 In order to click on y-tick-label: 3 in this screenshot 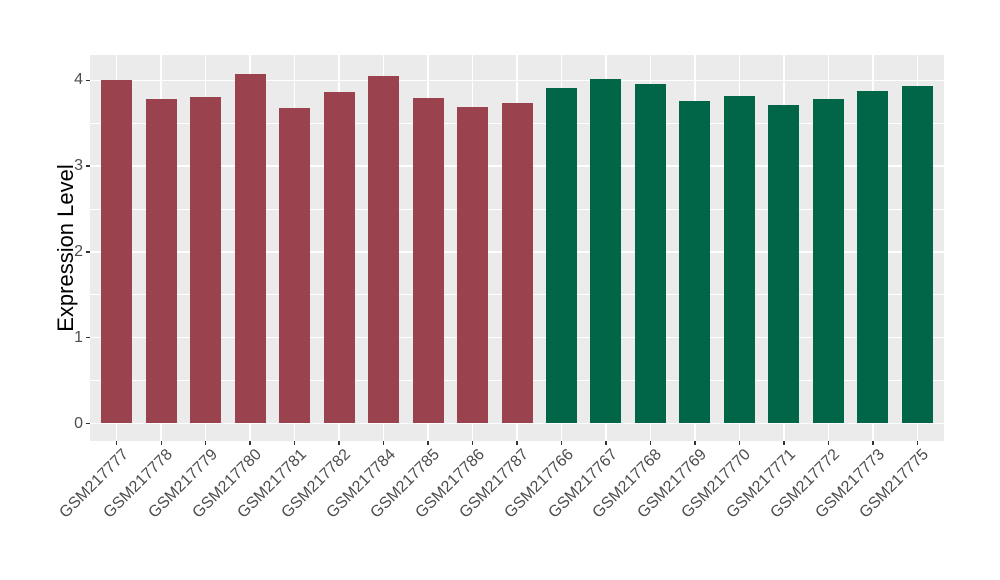, I will do `click(78, 166)`.